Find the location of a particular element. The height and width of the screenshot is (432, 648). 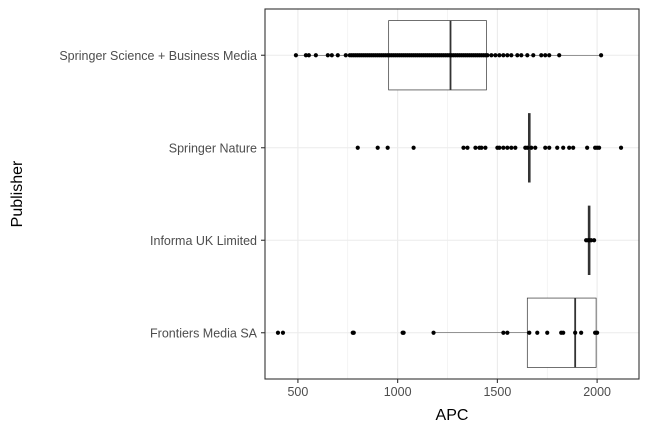

x-axis: 500 1000 1500 2000 is located at coordinates (449, 389).